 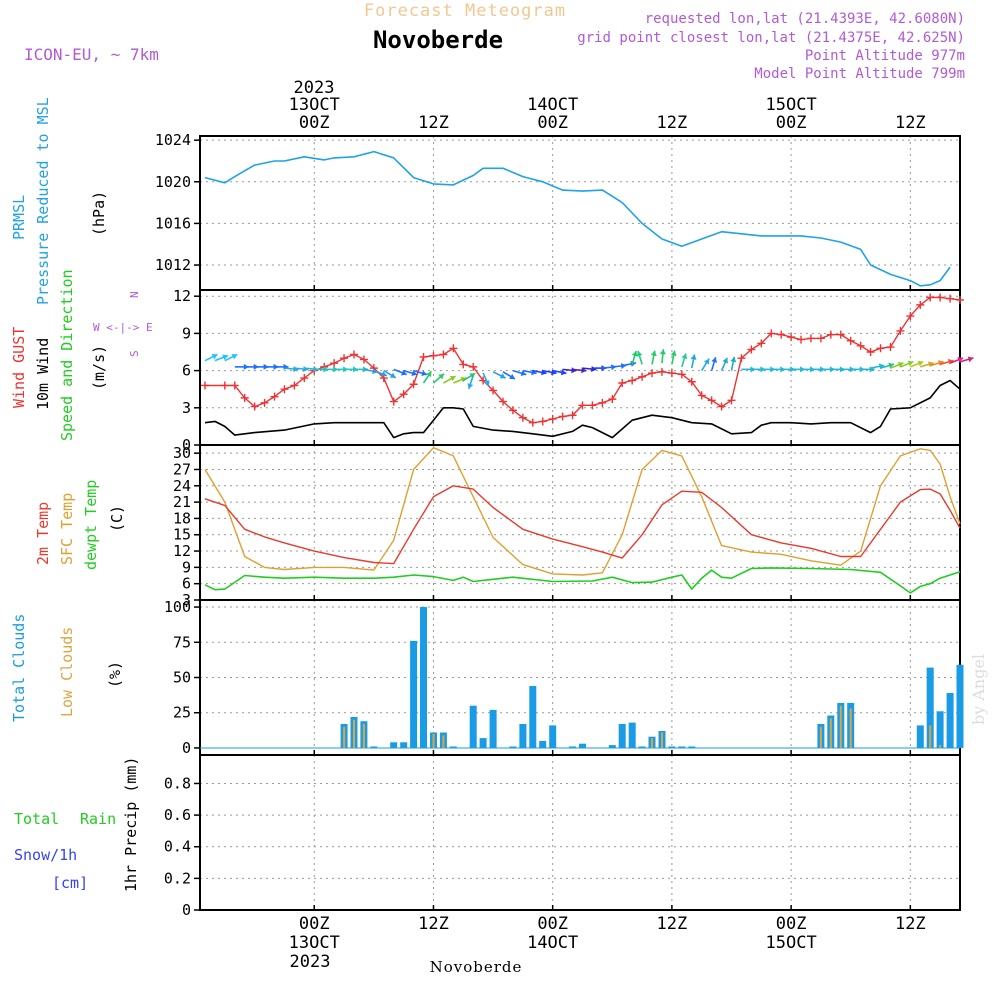 What do you see at coordinates (134, 353) in the screenshot?
I see `compass-s: S` at bounding box center [134, 353].